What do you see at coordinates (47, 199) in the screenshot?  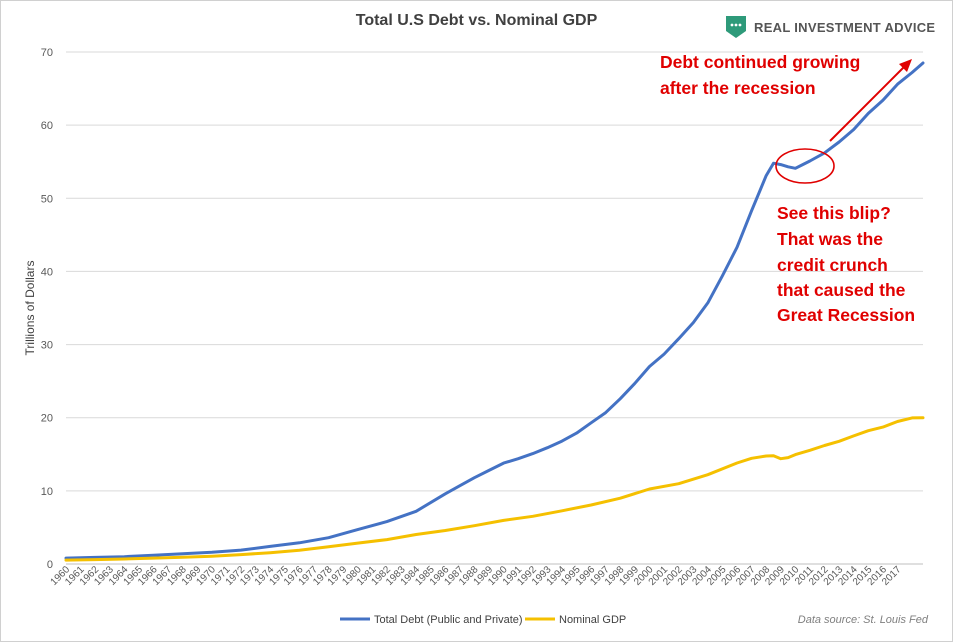 I see `y-tick-label: 50` at bounding box center [47, 199].